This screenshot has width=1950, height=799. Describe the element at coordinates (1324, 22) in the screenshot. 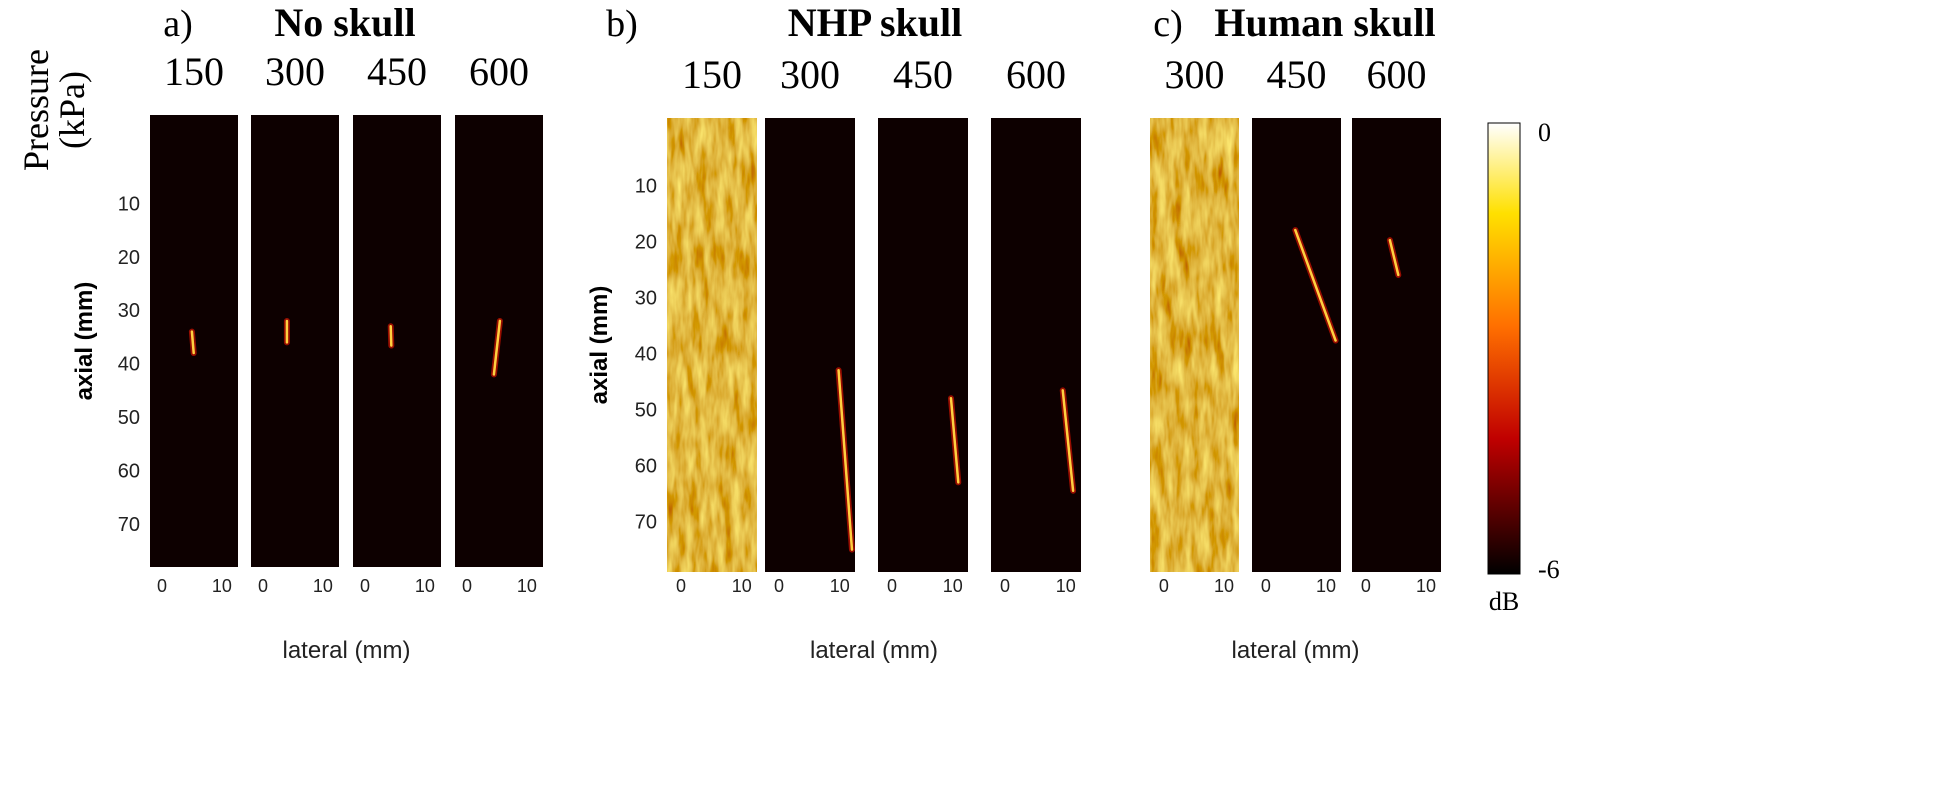

I see `panel-title: Human skull` at that location.